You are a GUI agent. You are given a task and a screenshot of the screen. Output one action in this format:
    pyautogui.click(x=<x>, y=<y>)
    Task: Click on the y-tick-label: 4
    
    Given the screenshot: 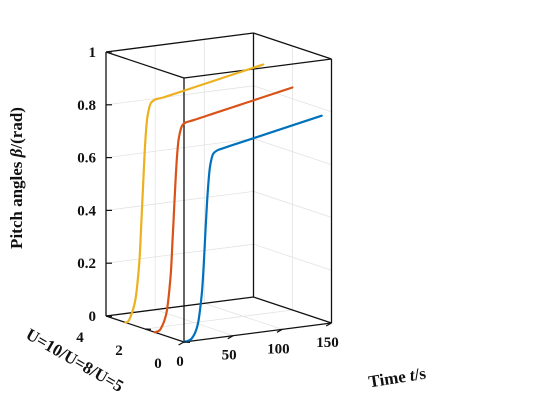 What is the action you would take?
    pyautogui.click(x=80, y=338)
    